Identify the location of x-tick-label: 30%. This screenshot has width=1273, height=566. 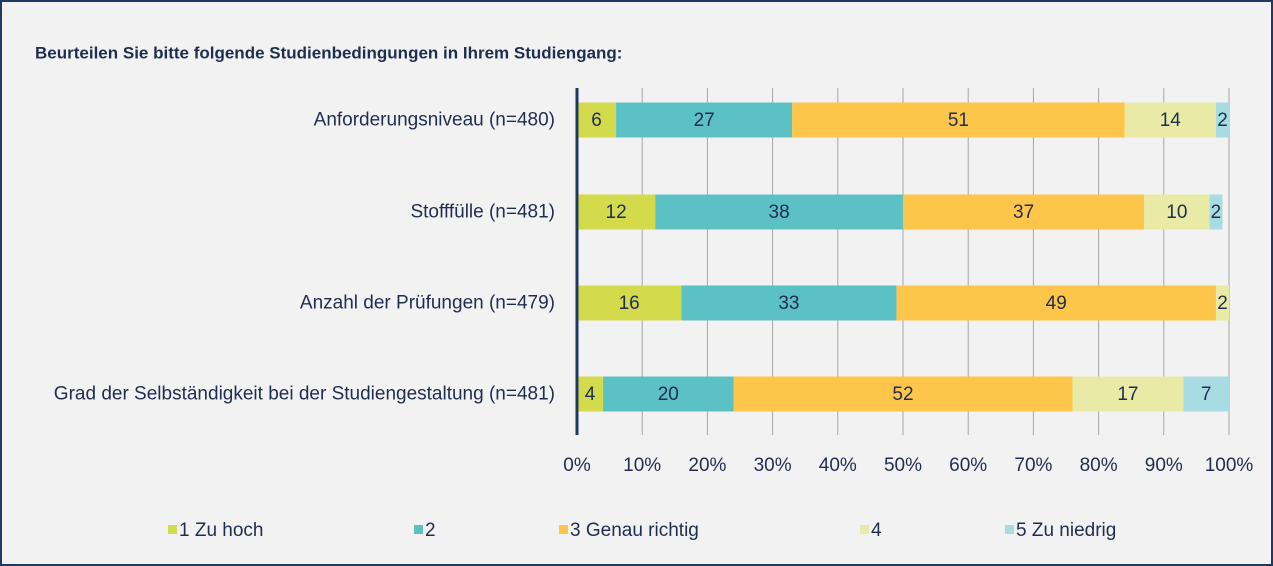
(773, 465).